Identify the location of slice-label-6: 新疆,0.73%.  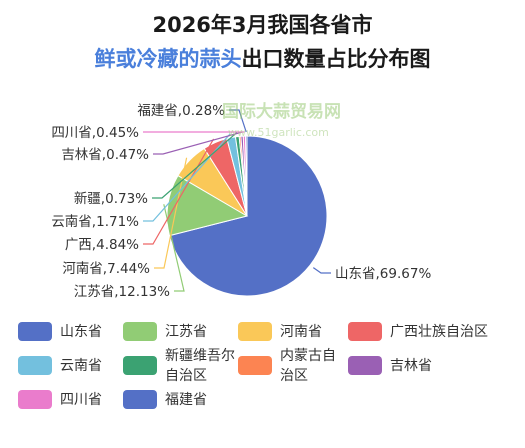
(111, 199).